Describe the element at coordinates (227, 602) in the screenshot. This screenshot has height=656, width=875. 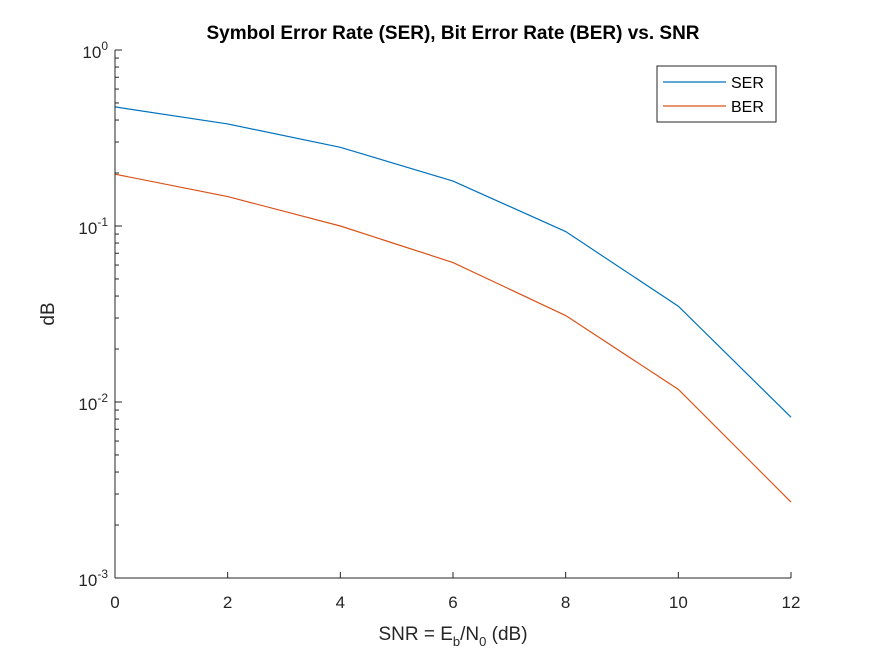
I see `x-tick-label: 2` at that location.